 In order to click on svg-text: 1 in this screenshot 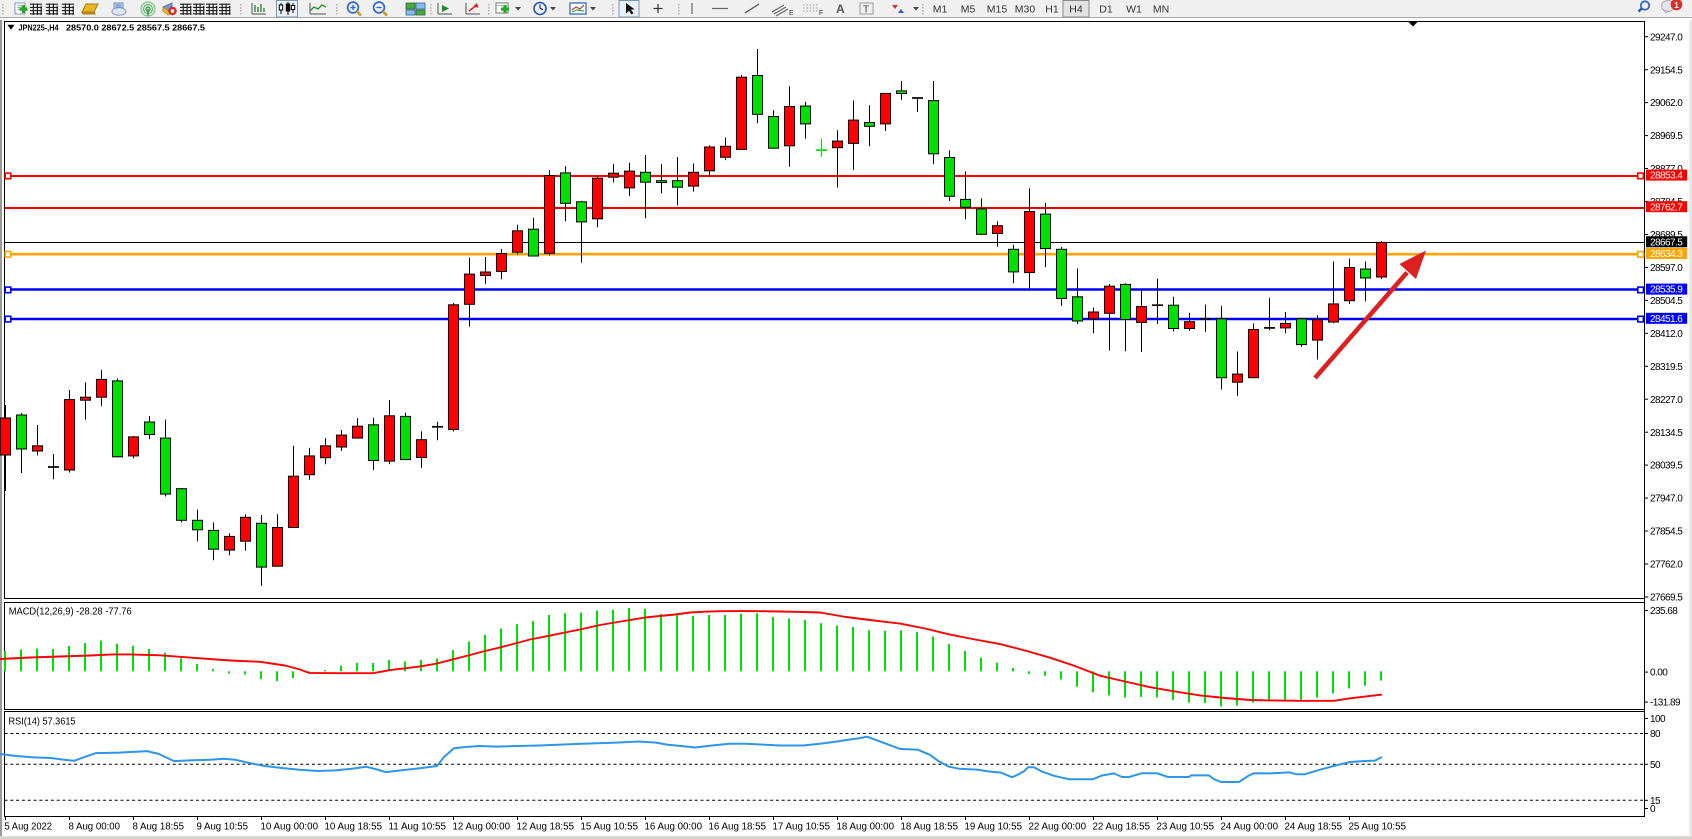, I will do `click(1676, 5)`.